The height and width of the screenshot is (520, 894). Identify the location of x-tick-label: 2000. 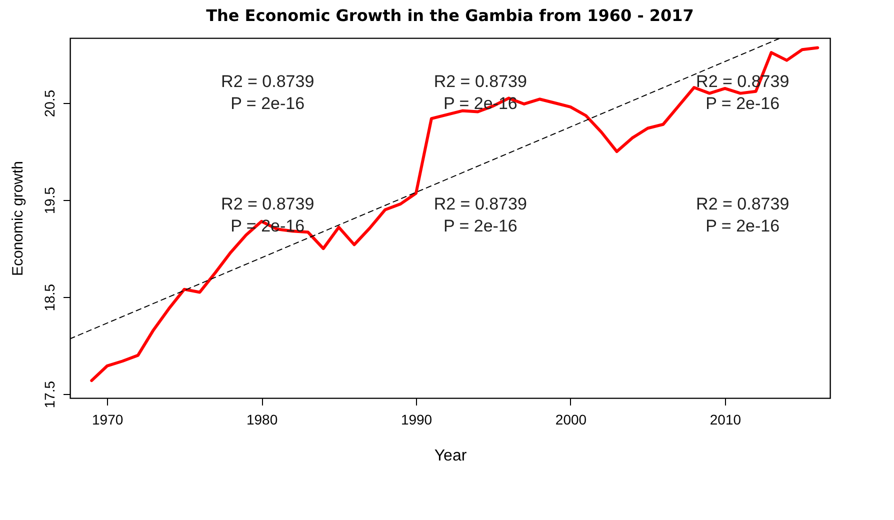
(571, 420).